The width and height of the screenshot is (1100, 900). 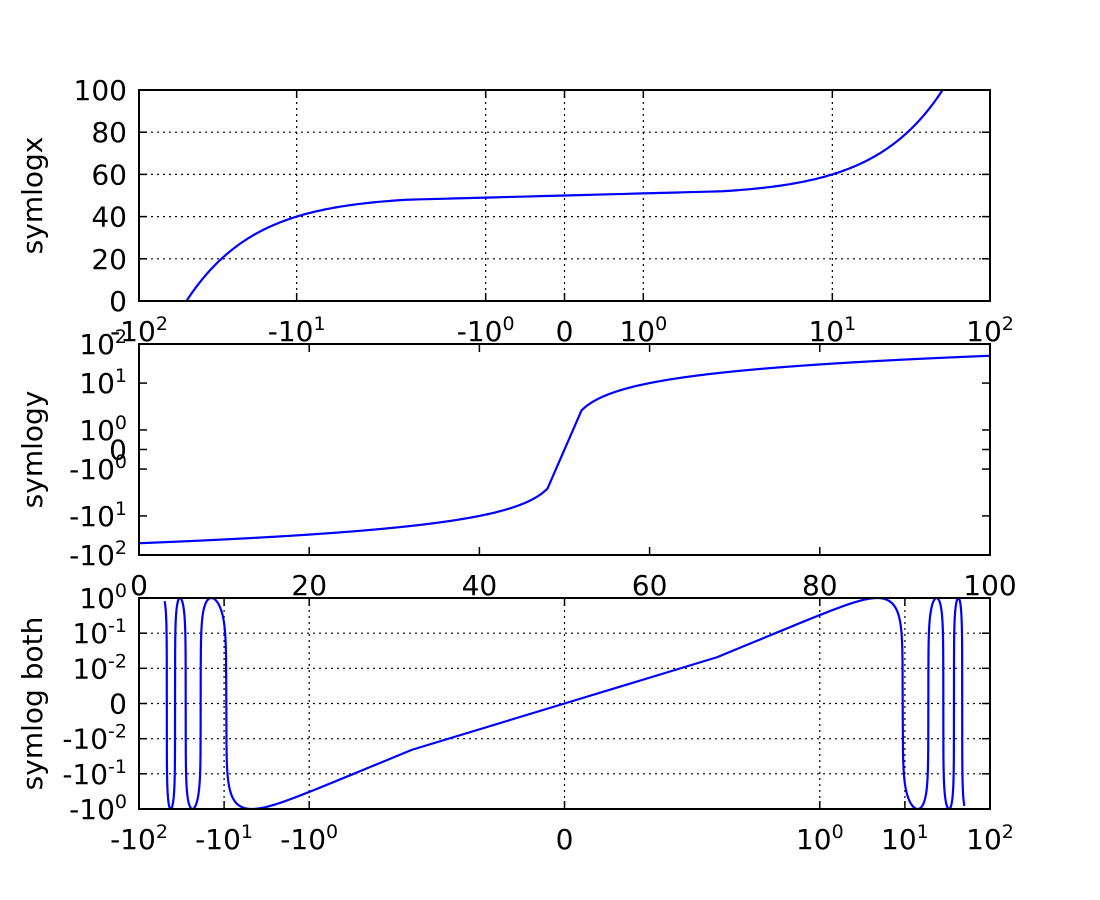 I want to click on y-tick-label: 10⁻², so click(x=99, y=667).